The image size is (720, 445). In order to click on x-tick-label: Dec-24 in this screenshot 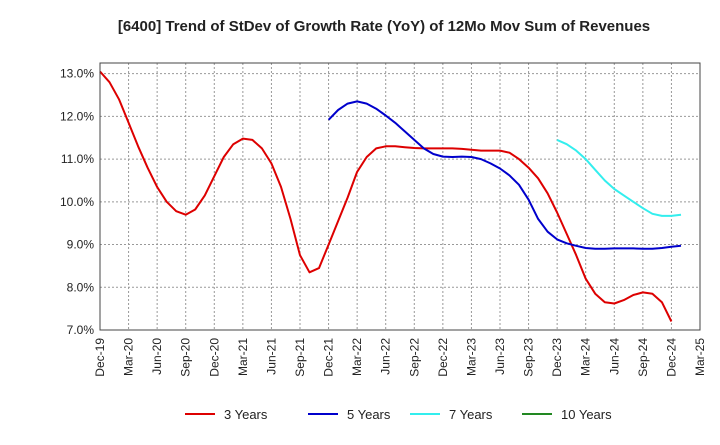, I will do `click(671, 357)`.